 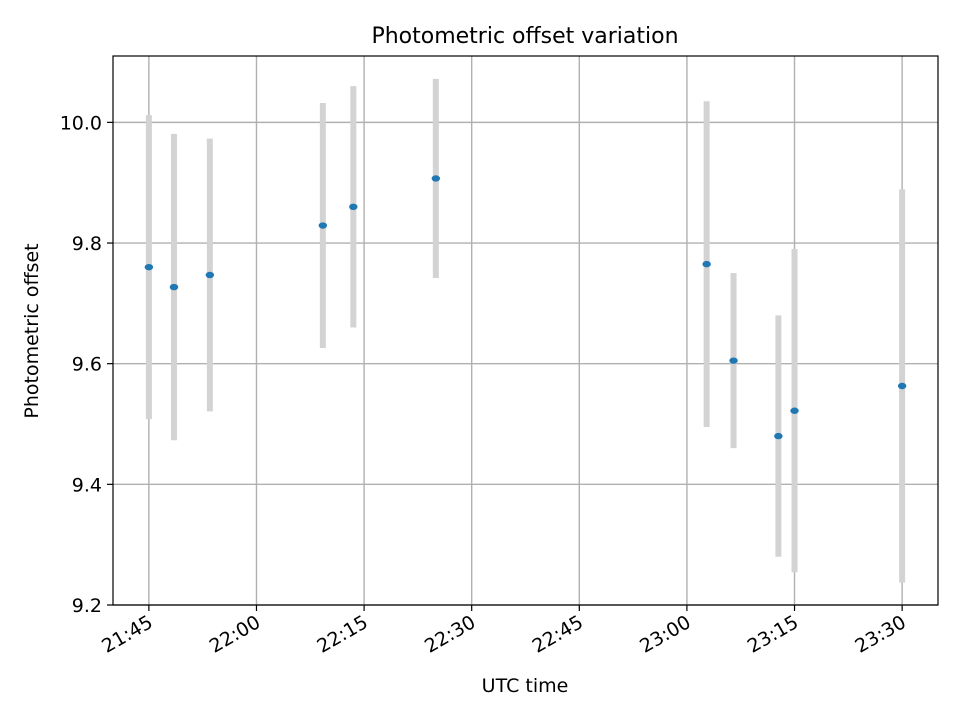 What do you see at coordinates (87, 365) in the screenshot?
I see `y-tick-label: 9.6` at bounding box center [87, 365].